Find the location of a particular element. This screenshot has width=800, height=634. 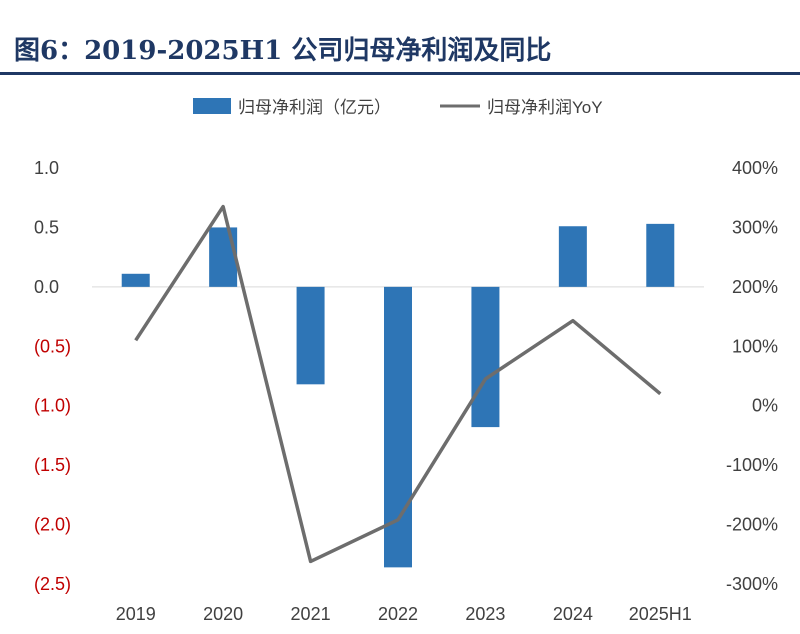

bar-2024 is located at coordinates (572, 256).